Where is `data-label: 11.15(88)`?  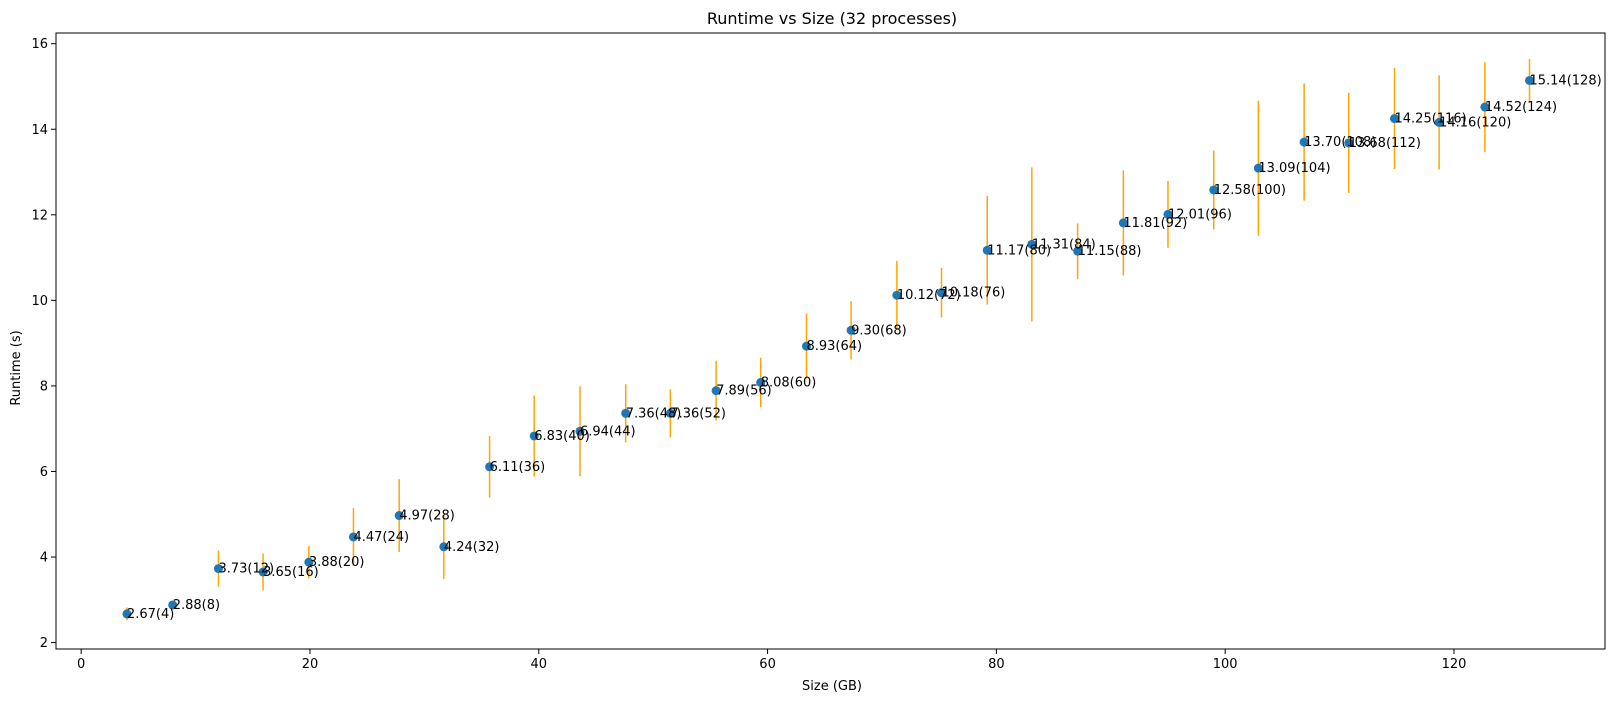 data-label: 11.15(88) is located at coordinates (1110, 251).